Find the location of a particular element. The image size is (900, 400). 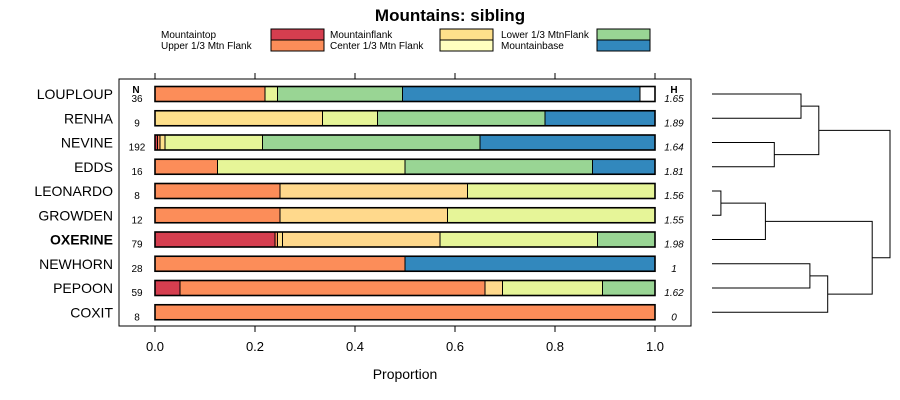

chart-title: Mountains: sibling is located at coordinates (450, 15).